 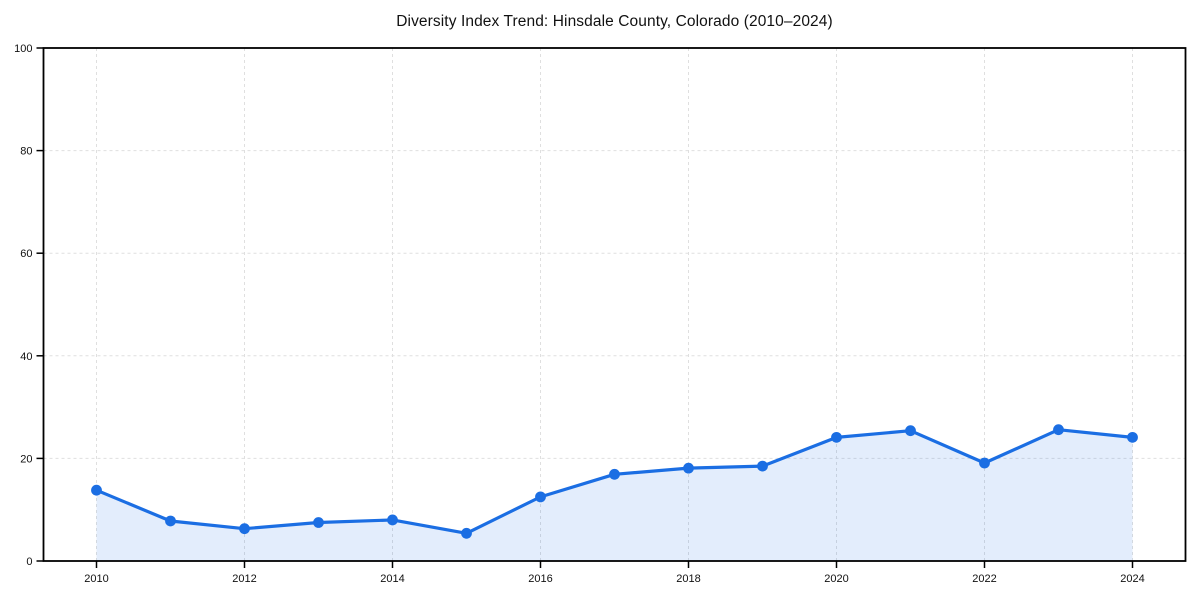 What do you see at coordinates (26, 152) in the screenshot?
I see `y-axis-tick-label: 80` at bounding box center [26, 152].